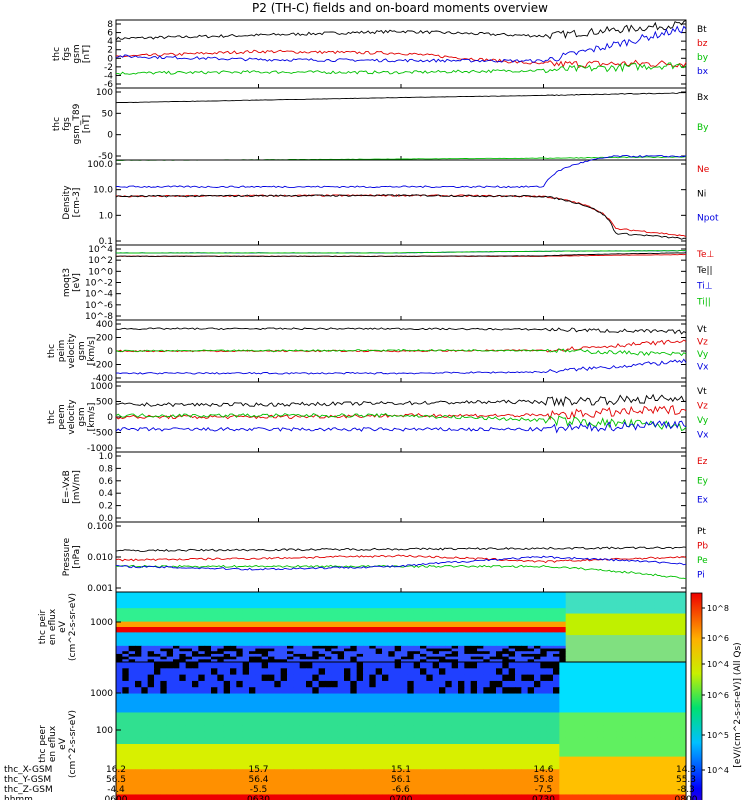  Describe the element at coordinates (77, 203) in the screenshot. I see `y-axis-label: [cm-3]` at that location.